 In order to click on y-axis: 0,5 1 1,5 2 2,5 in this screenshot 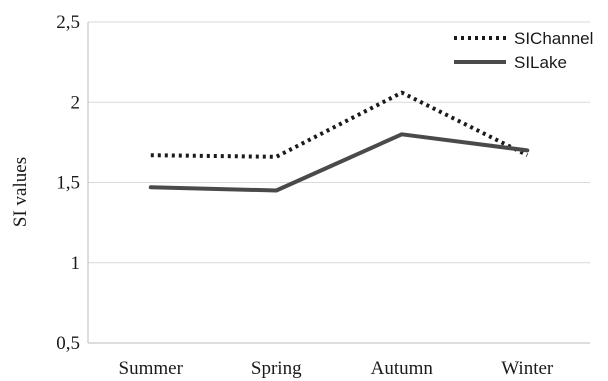, I will do `click(72, 183)`.